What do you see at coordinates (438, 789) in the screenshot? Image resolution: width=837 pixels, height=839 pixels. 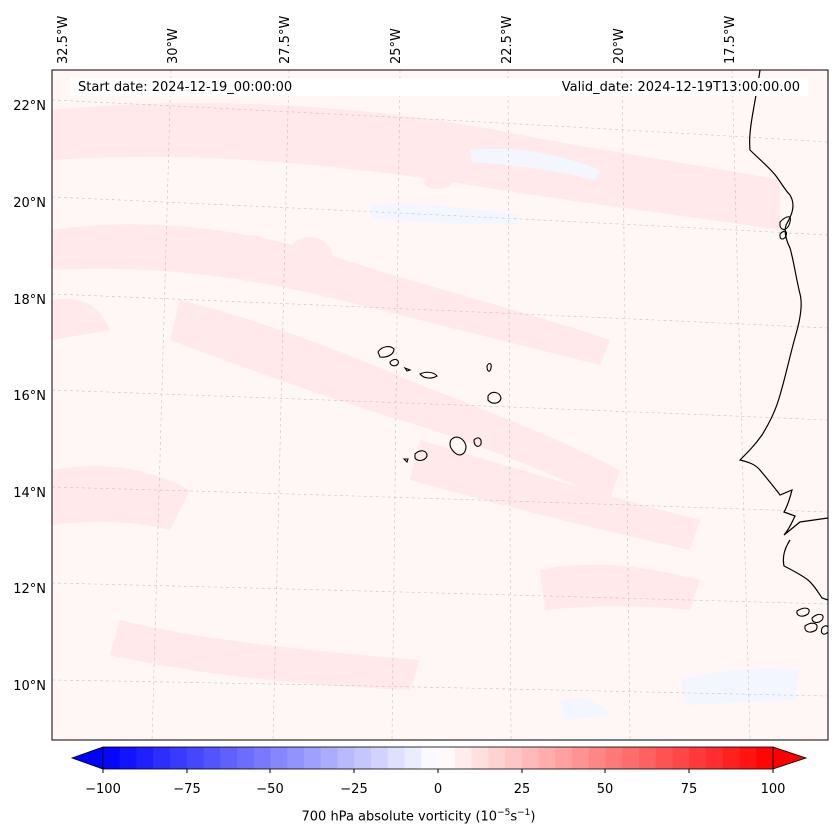 I see `cbar-tick-label: 0` at bounding box center [438, 789].